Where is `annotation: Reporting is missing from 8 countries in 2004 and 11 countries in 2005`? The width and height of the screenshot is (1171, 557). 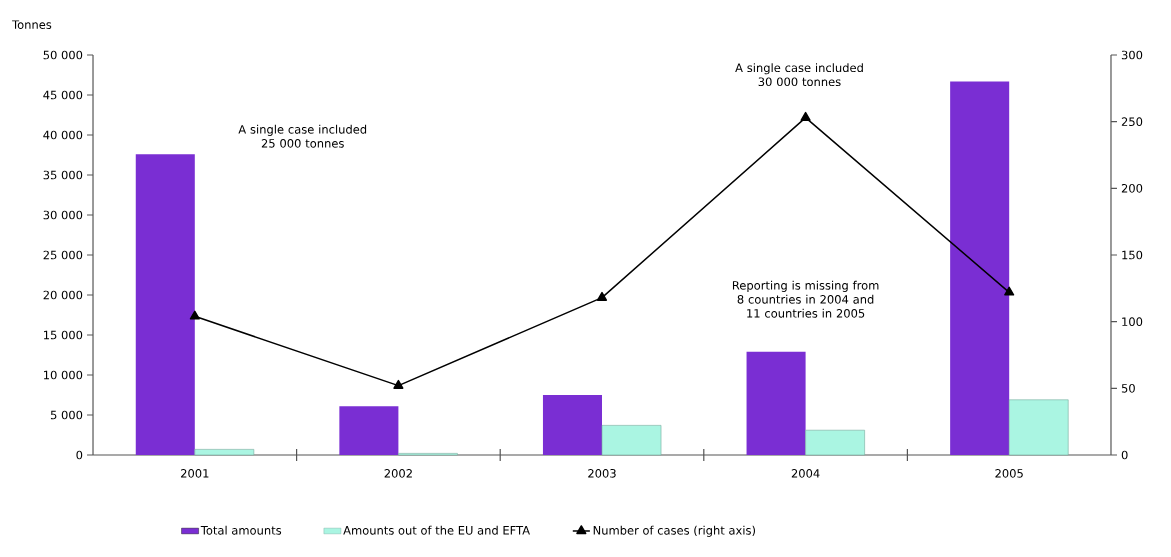
annotation: Reporting is missing from 8 countries in 2004 and 11 countries in 2005 is located at coordinates (805, 299).